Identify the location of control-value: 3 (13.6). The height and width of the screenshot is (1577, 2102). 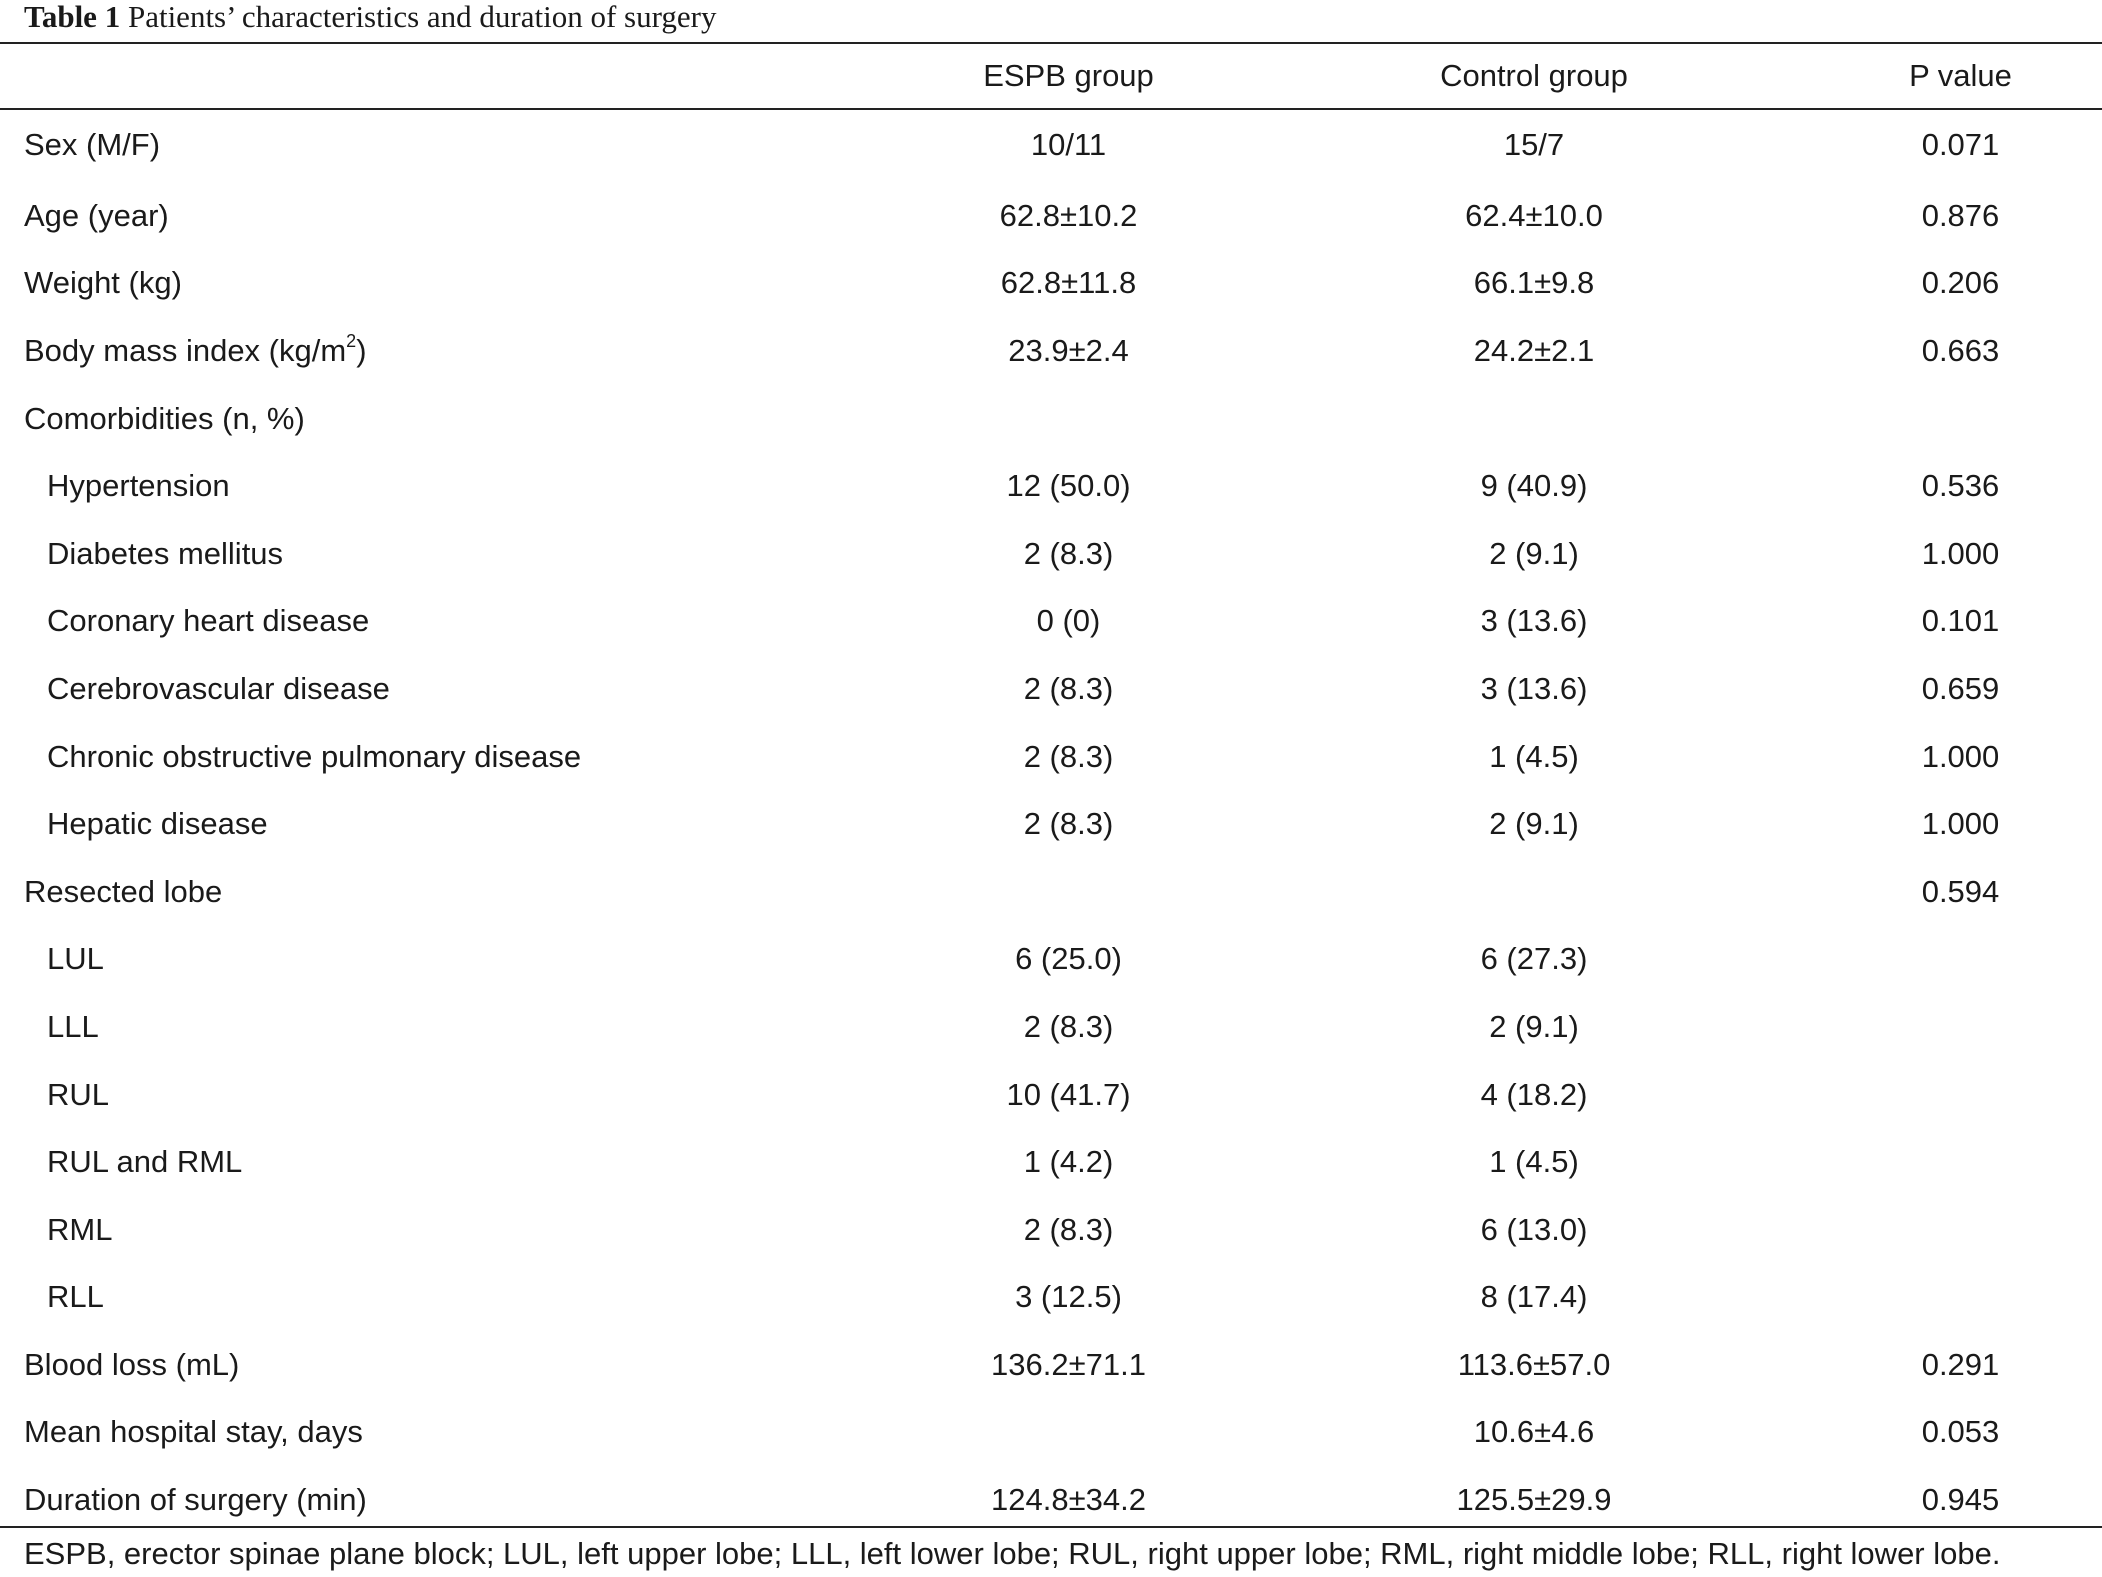
(1534, 688).